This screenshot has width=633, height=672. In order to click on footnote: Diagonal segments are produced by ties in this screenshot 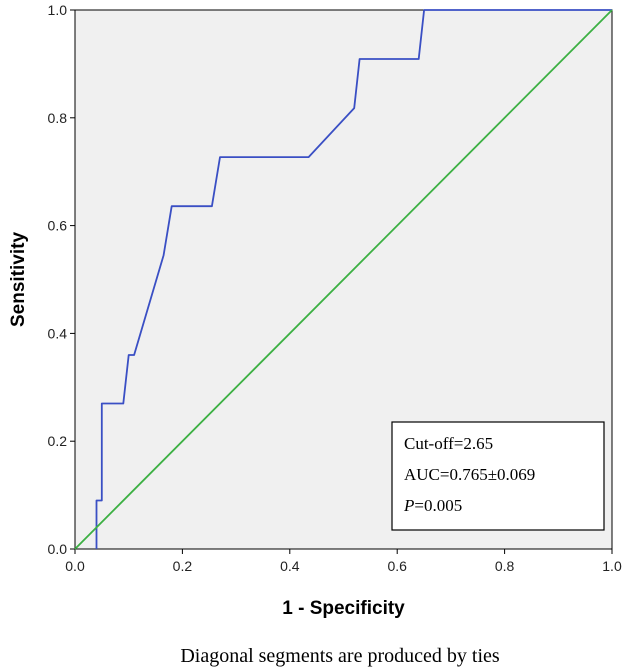, I will do `click(340, 656)`.